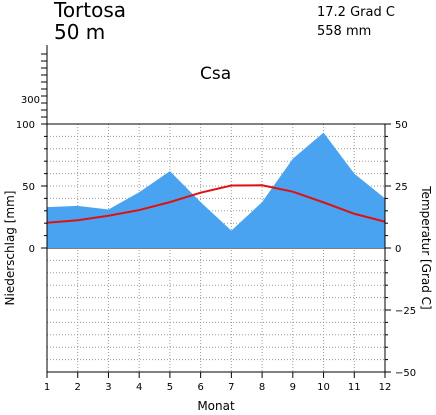 This screenshot has height=415, width=436. Describe the element at coordinates (216, 406) in the screenshot. I see `x-axis-title: Monat` at that location.